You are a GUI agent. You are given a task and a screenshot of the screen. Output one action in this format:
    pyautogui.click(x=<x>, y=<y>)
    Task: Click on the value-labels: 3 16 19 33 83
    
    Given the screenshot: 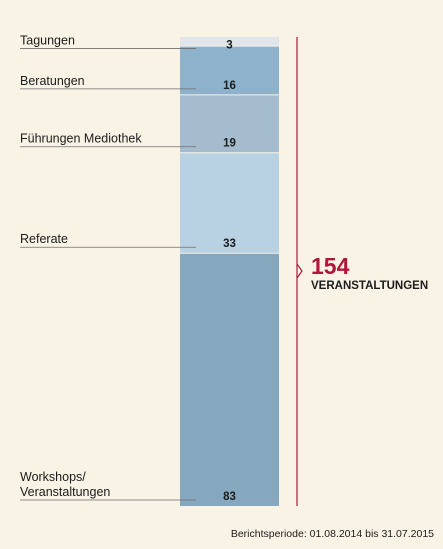 What is the action you would take?
    pyautogui.click(x=229, y=271)
    